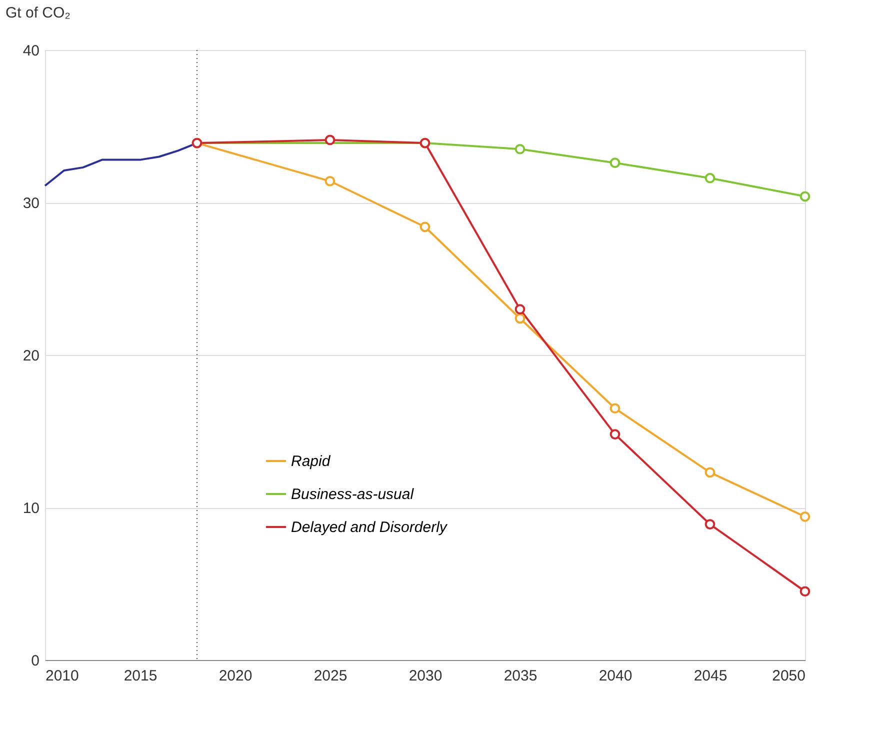 The height and width of the screenshot is (744, 889). Describe the element at coordinates (31, 508) in the screenshot. I see `y-tick-label: 10` at that location.